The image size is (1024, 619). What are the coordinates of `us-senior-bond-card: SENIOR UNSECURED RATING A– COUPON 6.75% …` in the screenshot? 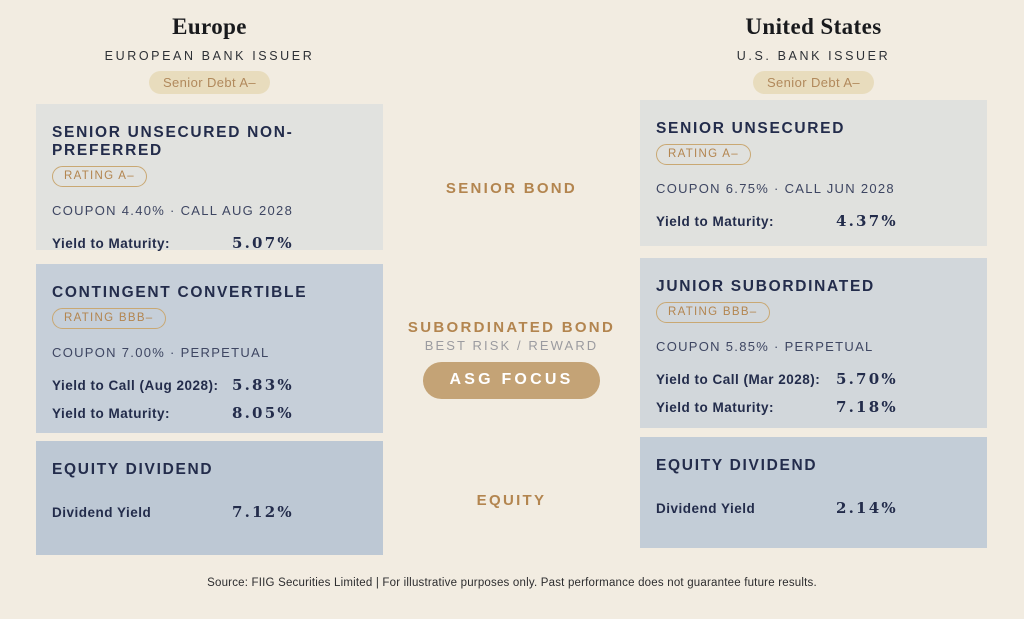 It's located at (813, 173).